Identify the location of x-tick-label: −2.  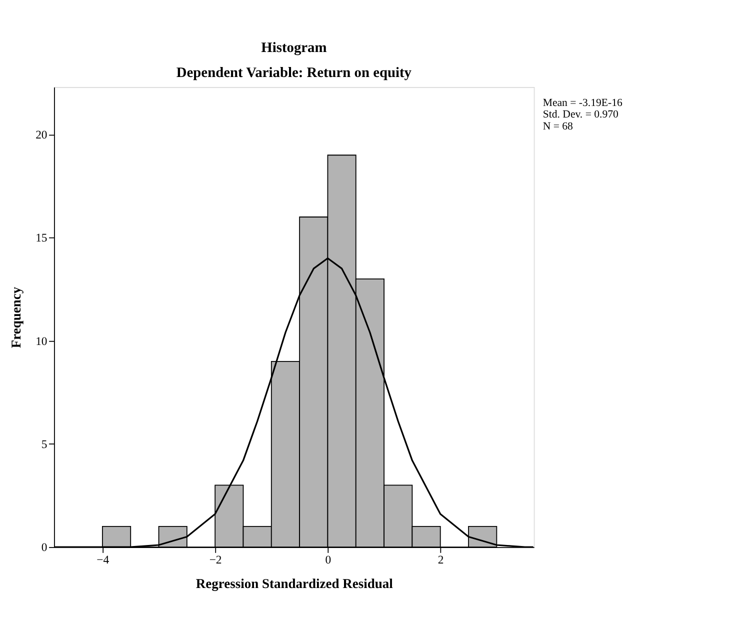
(215, 560).